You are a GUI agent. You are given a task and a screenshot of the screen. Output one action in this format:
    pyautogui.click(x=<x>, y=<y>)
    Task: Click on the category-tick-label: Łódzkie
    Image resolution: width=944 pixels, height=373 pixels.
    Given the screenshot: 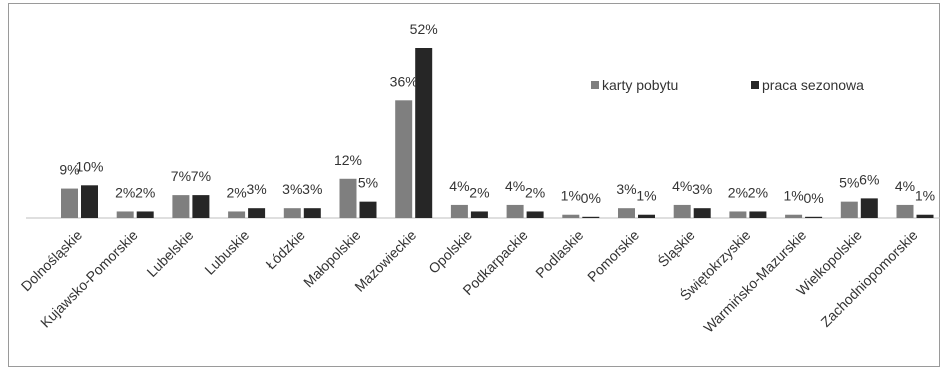 What is the action you would take?
    pyautogui.click(x=285, y=250)
    